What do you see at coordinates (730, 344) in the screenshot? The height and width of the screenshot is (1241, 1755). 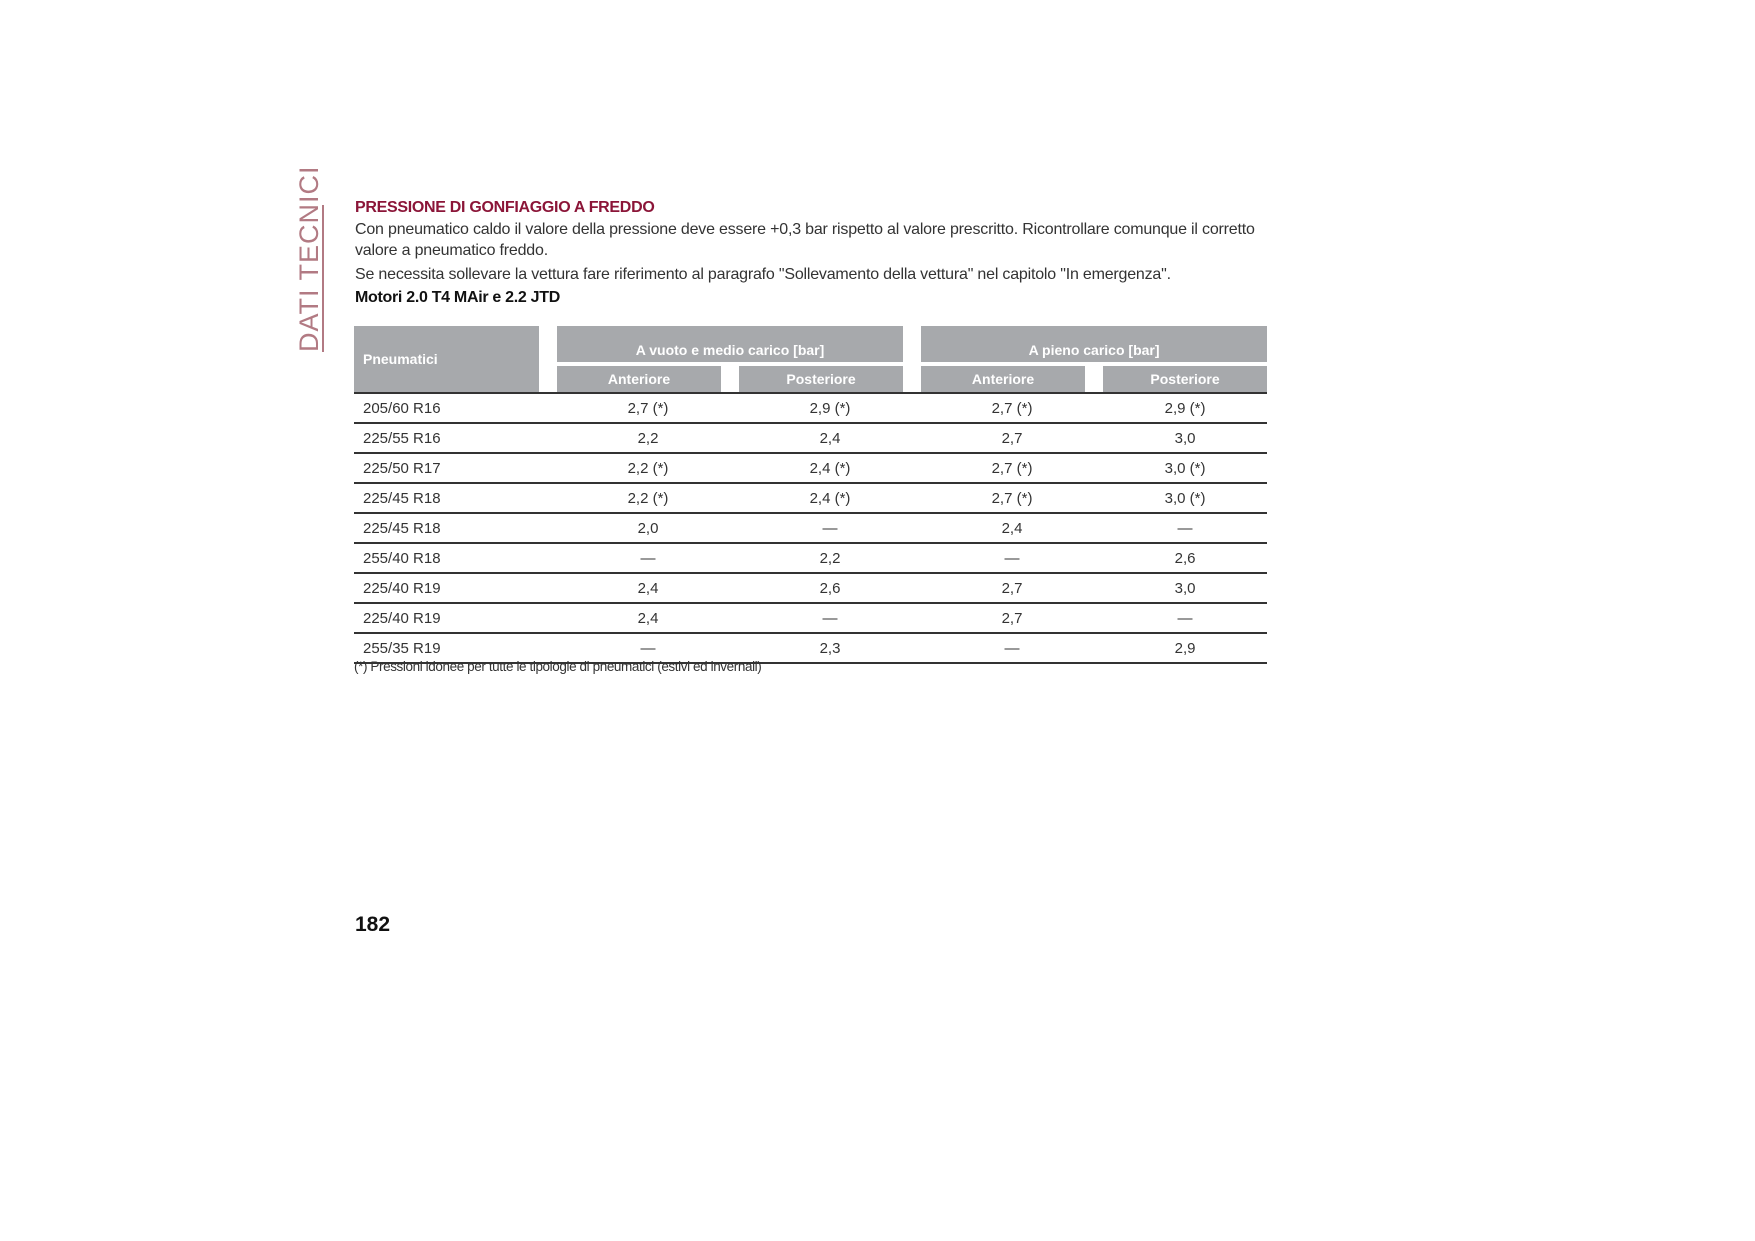 I see `header-unladen: A vuoto e medio carico [bar]` at bounding box center [730, 344].